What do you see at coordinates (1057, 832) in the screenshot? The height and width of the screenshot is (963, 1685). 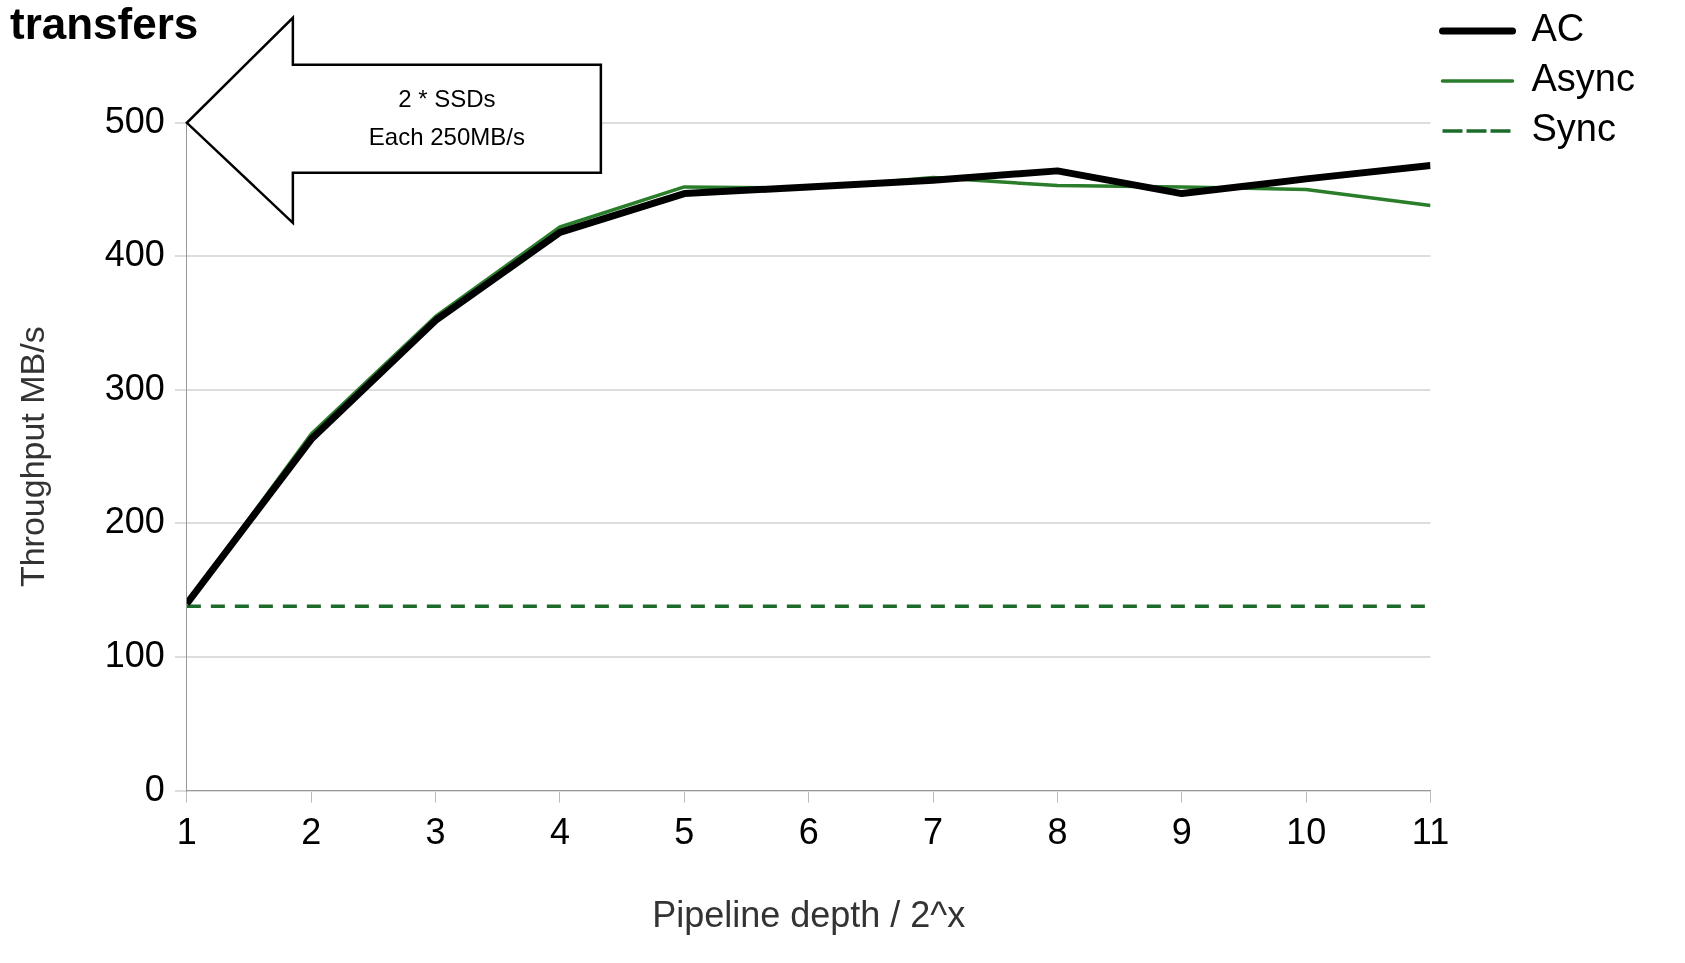 I see `x-tick-label: 8` at bounding box center [1057, 832].